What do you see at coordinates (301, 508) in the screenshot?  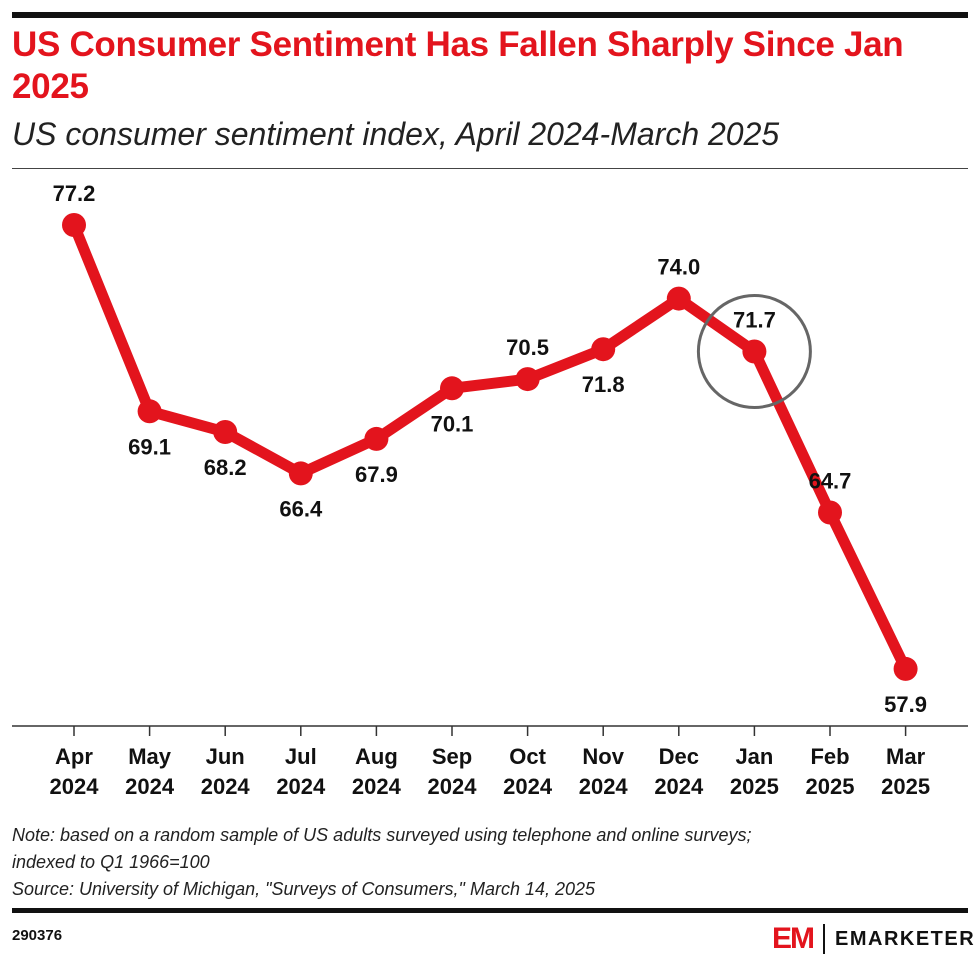 I see `data-label: 66.4` at bounding box center [301, 508].